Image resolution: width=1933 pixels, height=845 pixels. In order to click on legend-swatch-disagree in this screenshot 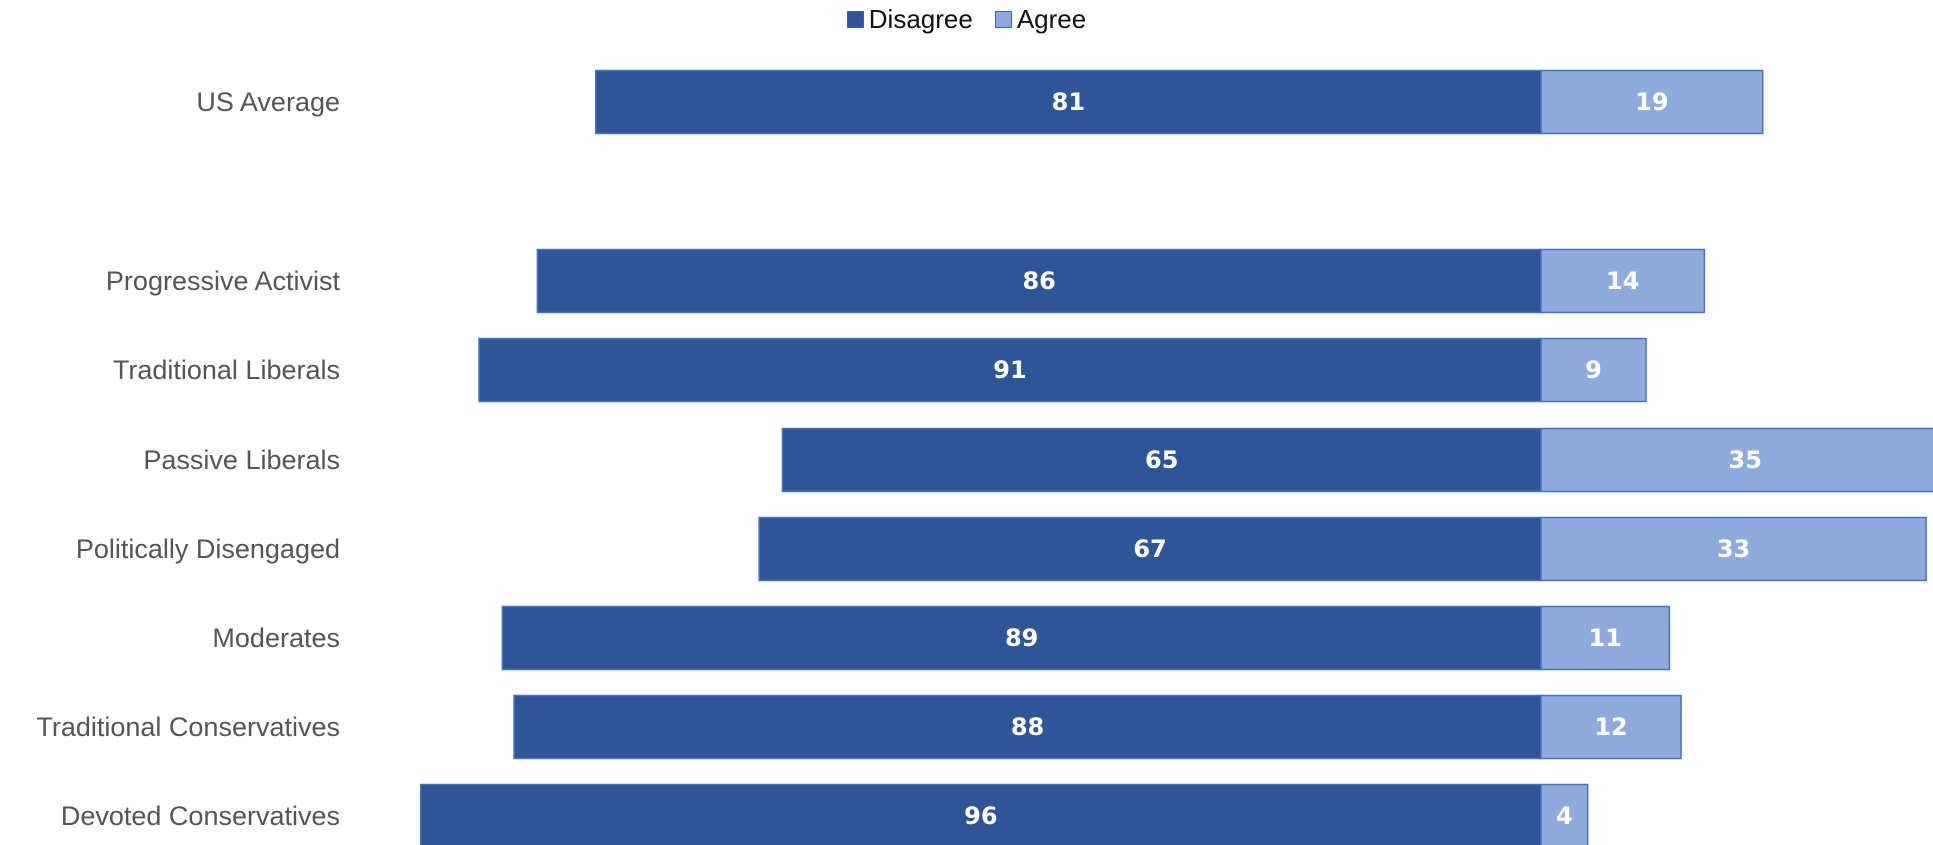, I will do `click(855, 19)`.